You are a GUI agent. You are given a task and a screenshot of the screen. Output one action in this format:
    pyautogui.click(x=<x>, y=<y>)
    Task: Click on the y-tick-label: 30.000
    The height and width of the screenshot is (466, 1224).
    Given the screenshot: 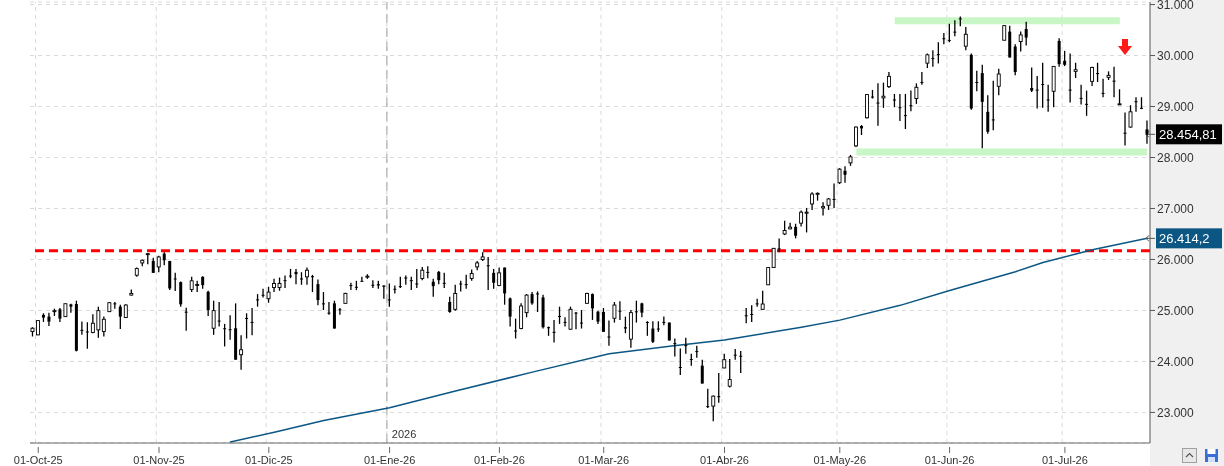 What is the action you would take?
    pyautogui.click(x=1176, y=55)
    